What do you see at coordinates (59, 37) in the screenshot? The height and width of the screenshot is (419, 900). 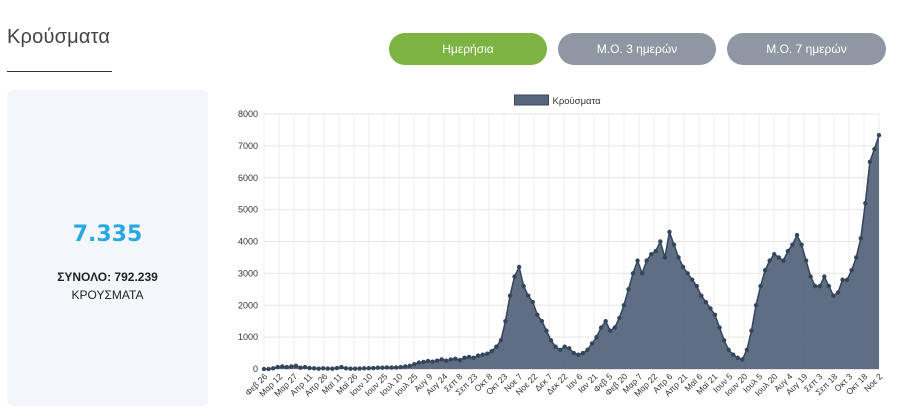 I see `page-title: Κρούσματα` at bounding box center [59, 37].